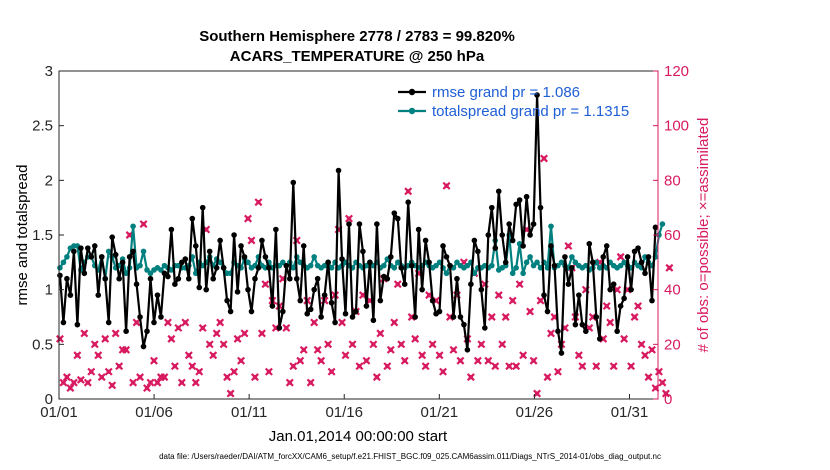 The height and width of the screenshot is (470, 830). What do you see at coordinates (703, 235) in the screenshot?
I see `y-axis-label-right: # of obs: o=possible; ×=assimilated` at bounding box center [703, 235].